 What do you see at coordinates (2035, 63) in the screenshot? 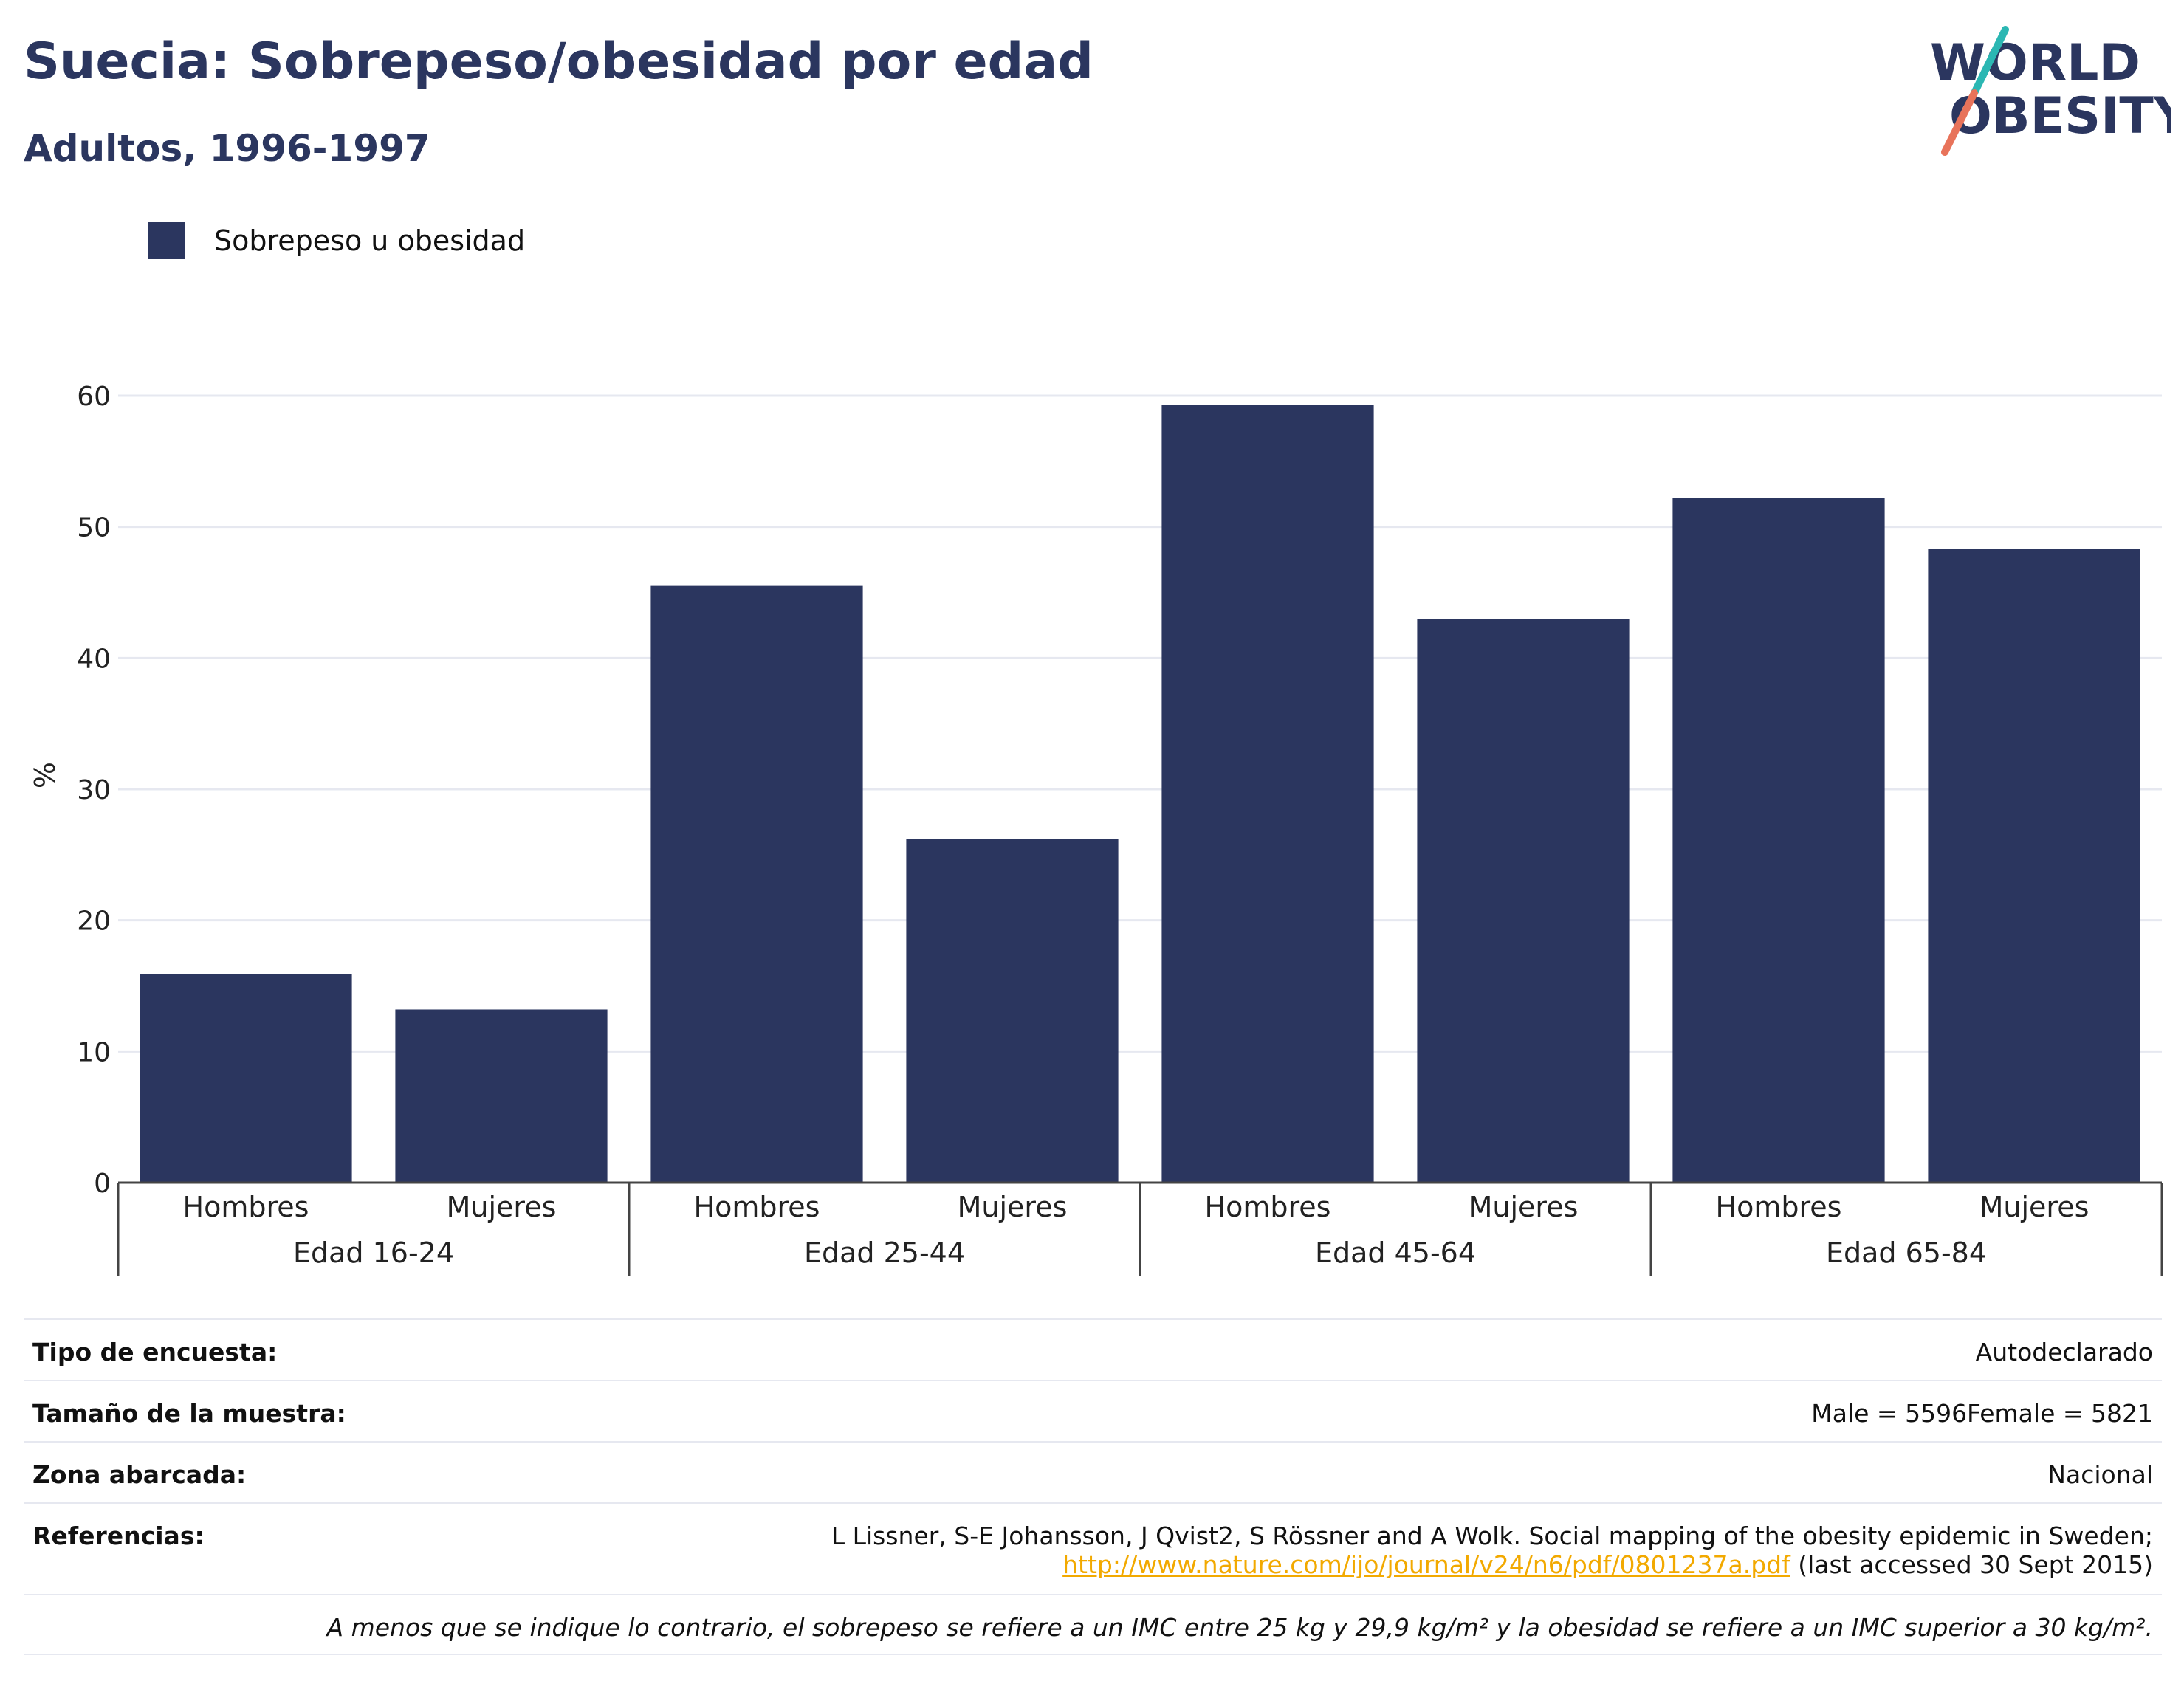
I see `logo-text-world: WORLD` at bounding box center [2035, 63].